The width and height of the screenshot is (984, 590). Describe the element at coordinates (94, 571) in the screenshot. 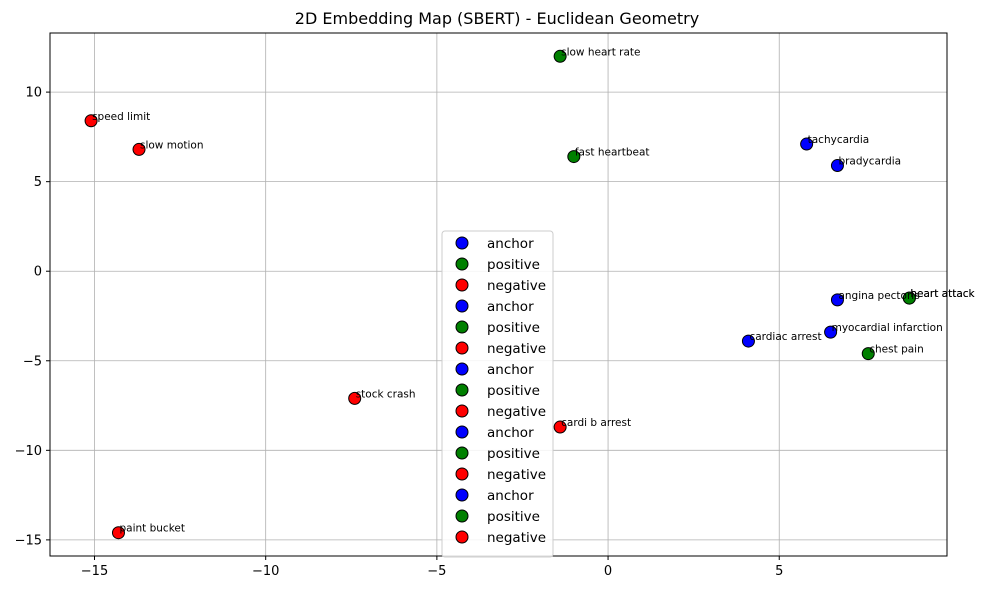

I see `x-tick-label: −15` at that location.